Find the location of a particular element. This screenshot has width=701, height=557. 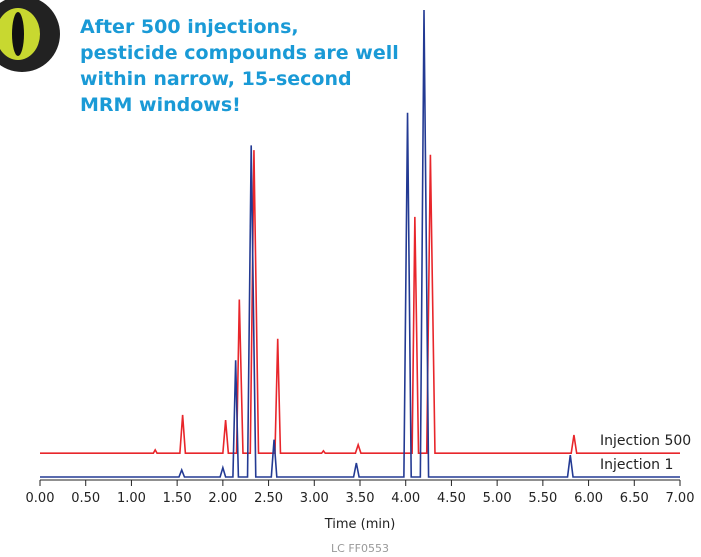

x-tick-label: 6.00 is located at coordinates (588, 498).